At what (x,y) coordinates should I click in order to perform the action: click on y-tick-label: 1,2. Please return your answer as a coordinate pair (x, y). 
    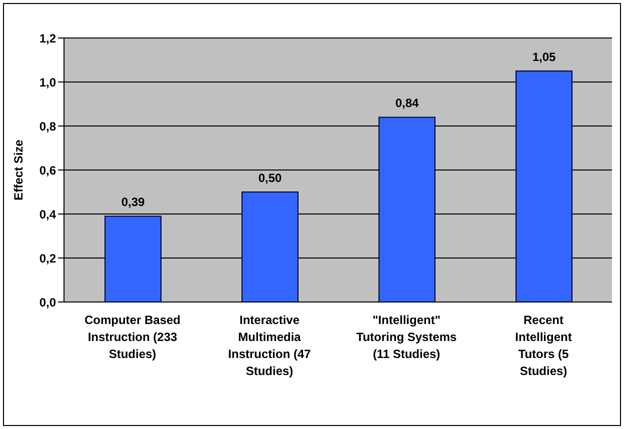
    Looking at the image, I should click on (47, 38).